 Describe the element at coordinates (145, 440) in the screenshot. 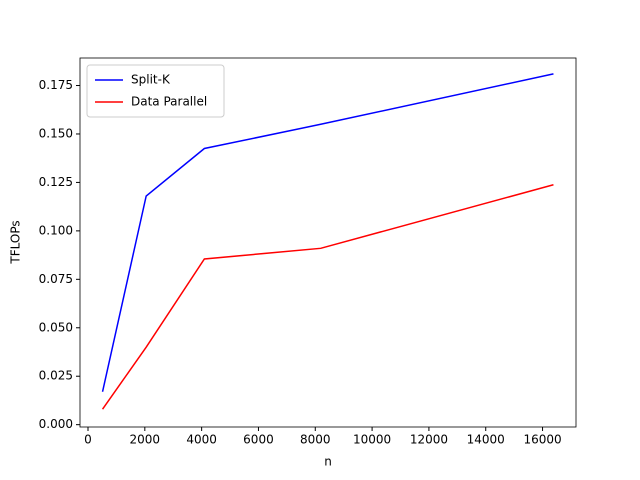

I see `x-tick-label: 2000` at that location.